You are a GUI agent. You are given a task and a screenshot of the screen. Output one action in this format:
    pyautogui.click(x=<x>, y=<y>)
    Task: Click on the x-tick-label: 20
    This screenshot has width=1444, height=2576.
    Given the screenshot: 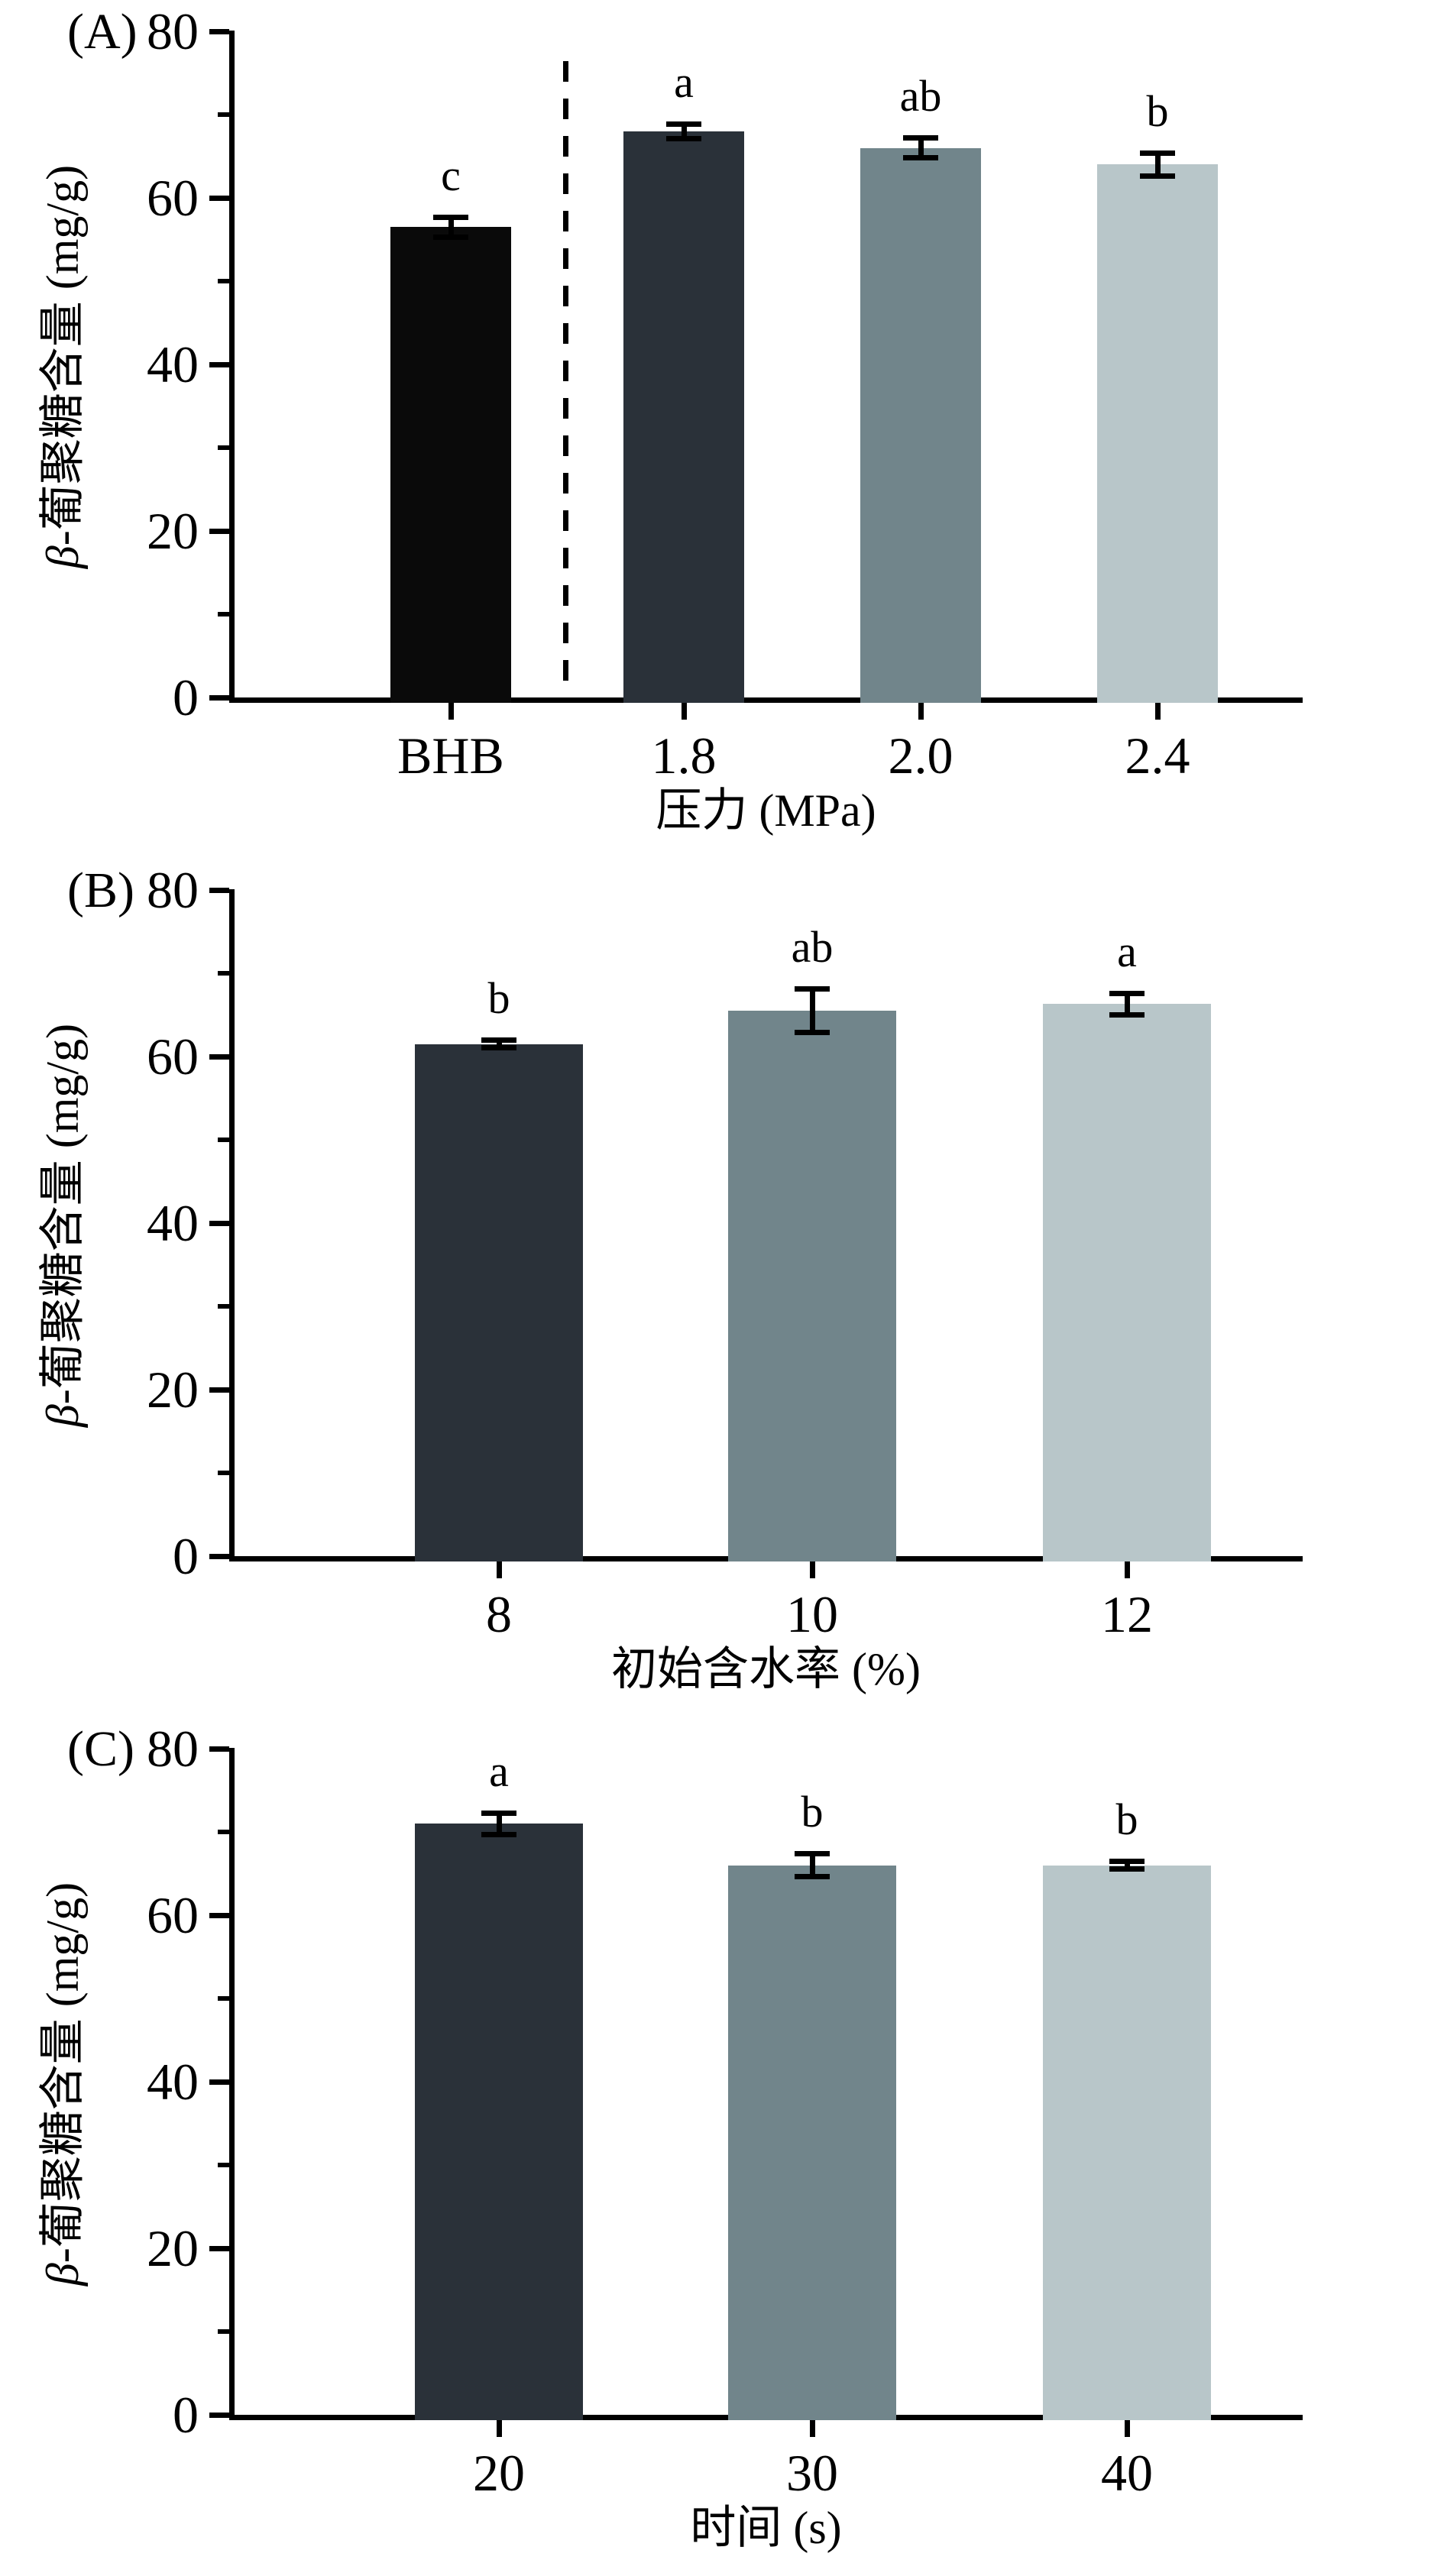 What is the action you would take?
    pyautogui.click(x=499, y=2473)
    